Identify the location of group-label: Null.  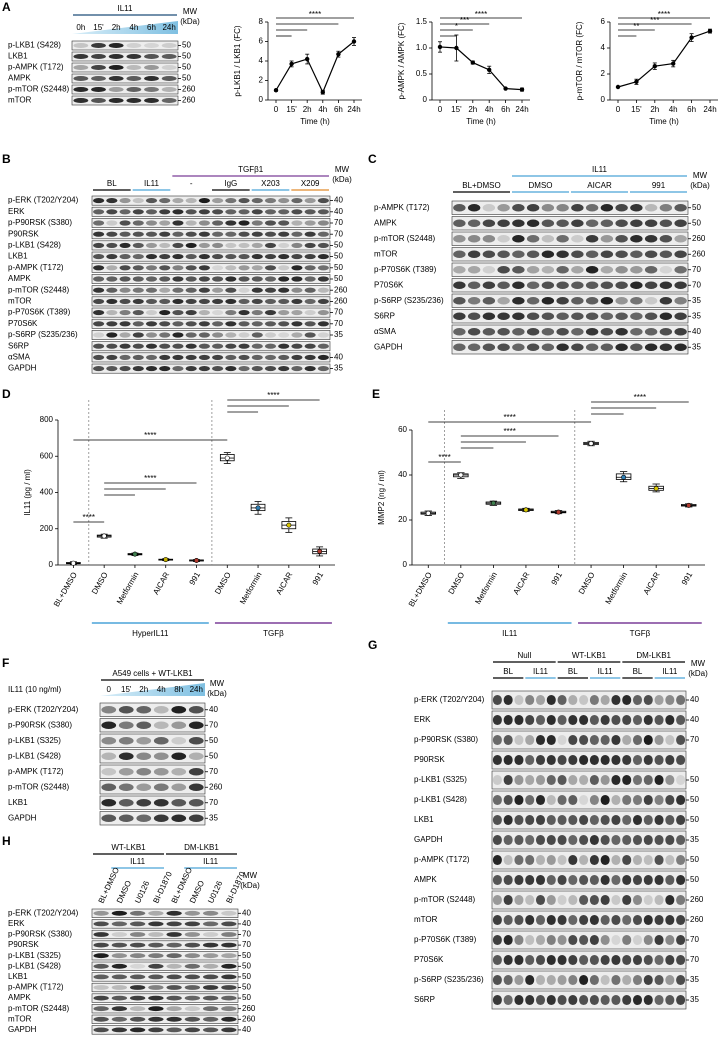
(524, 655).